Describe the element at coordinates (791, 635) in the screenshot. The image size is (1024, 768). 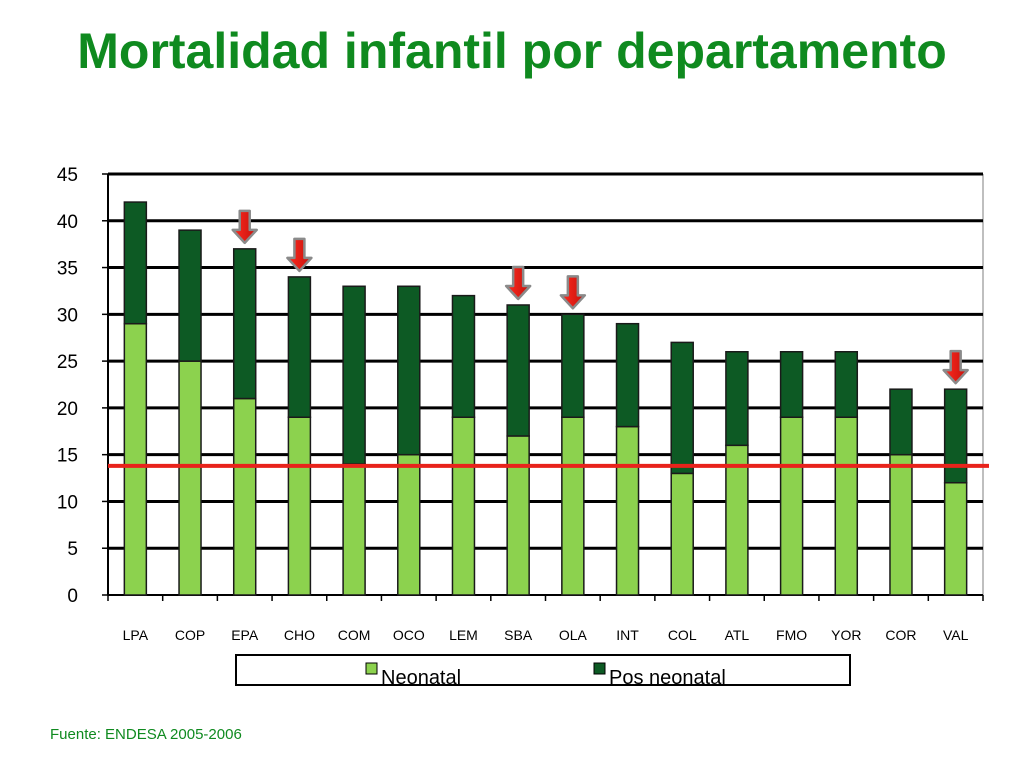
I see `x-tick-label: FMO` at that location.